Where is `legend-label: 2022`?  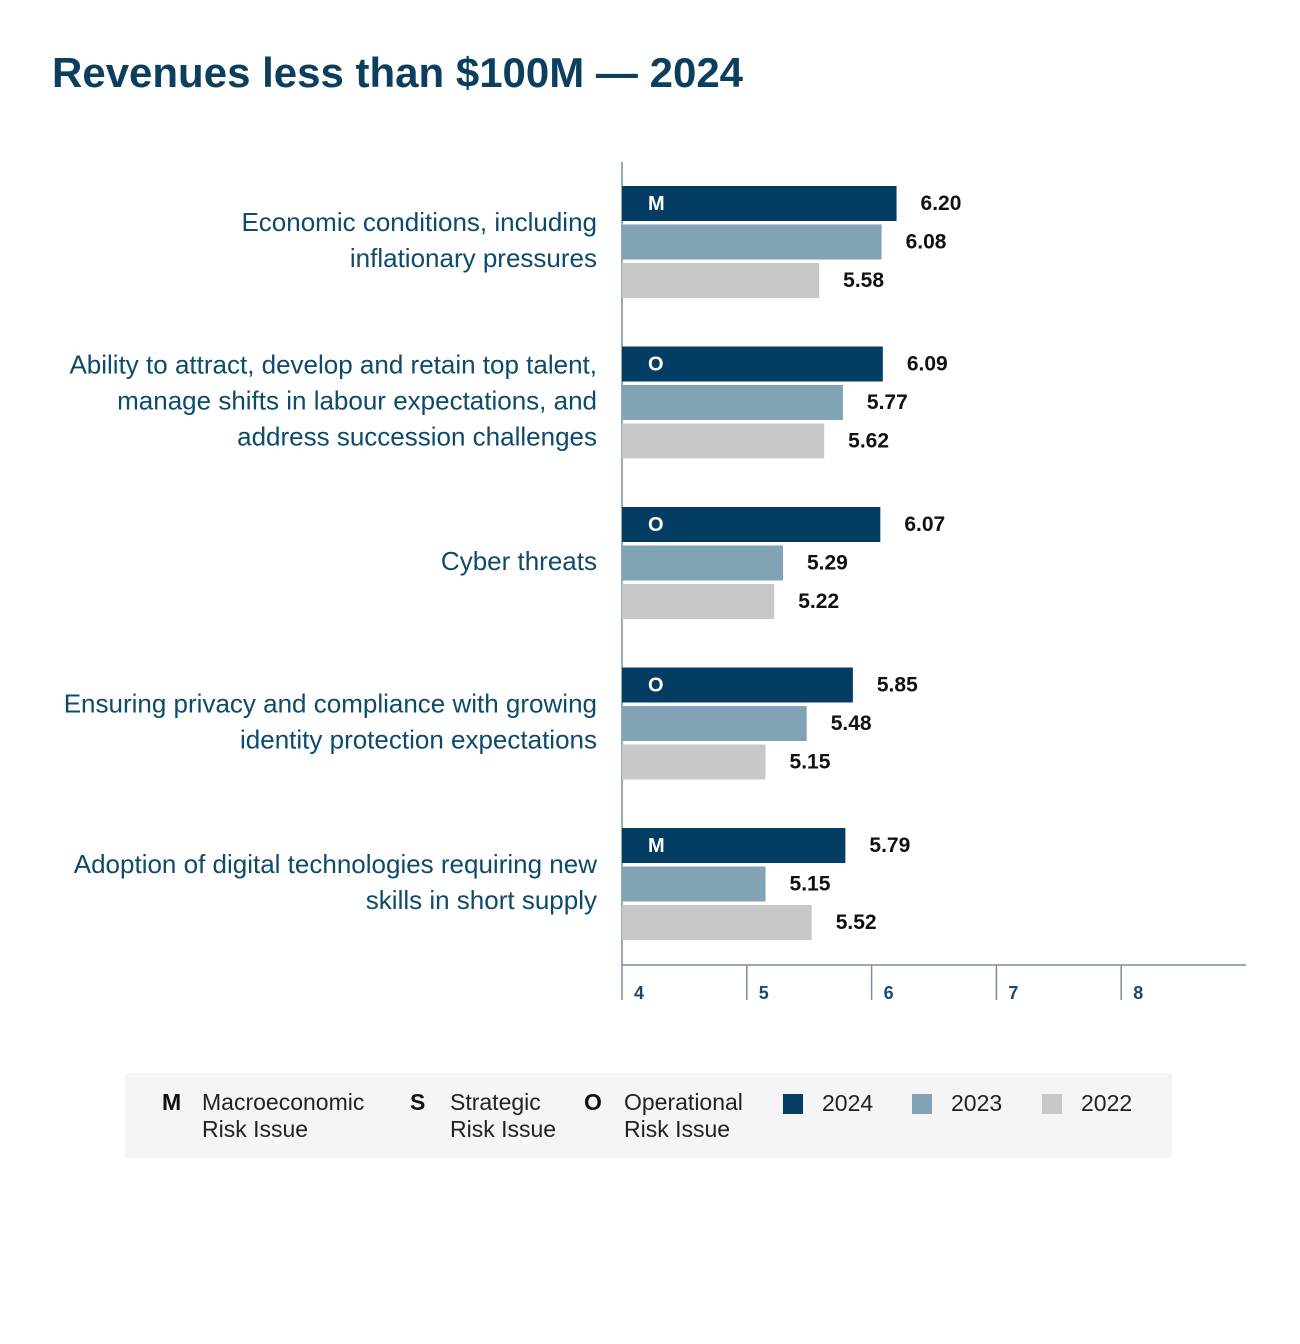 legend-label: 2022 is located at coordinates (1106, 1103).